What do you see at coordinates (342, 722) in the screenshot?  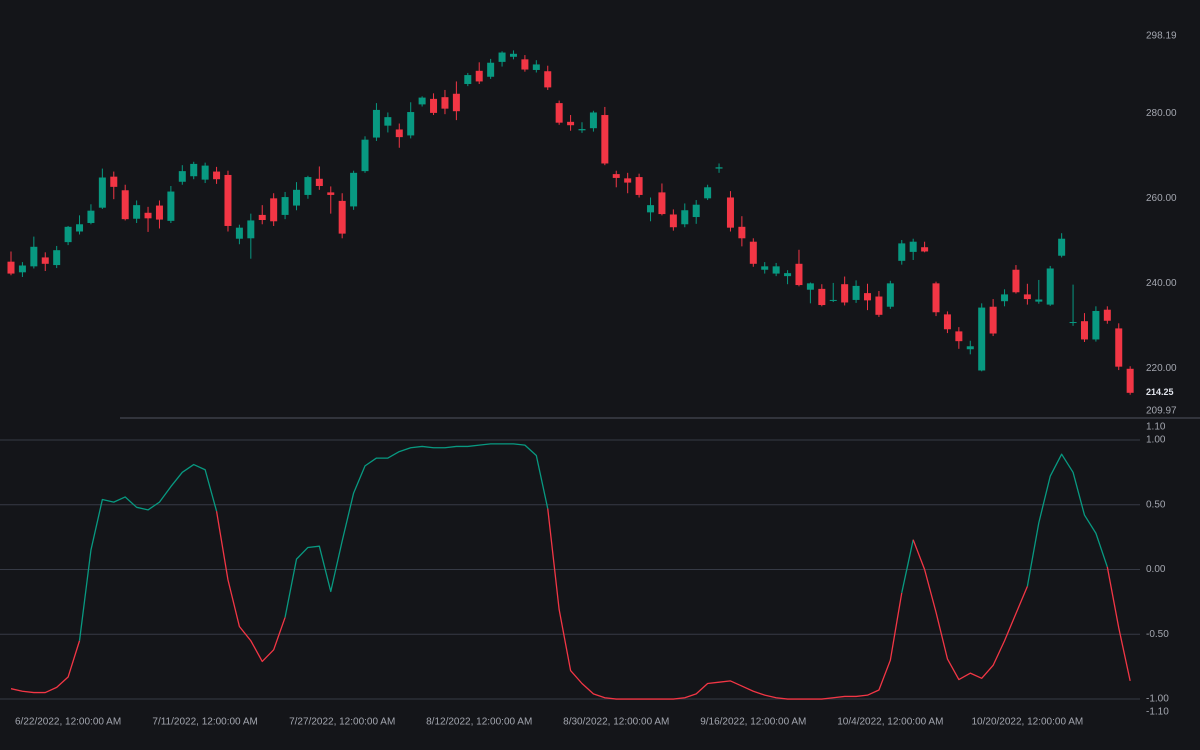 I see `x-tick-label: 7/27/2022, 12:00:00 AM` at bounding box center [342, 722].